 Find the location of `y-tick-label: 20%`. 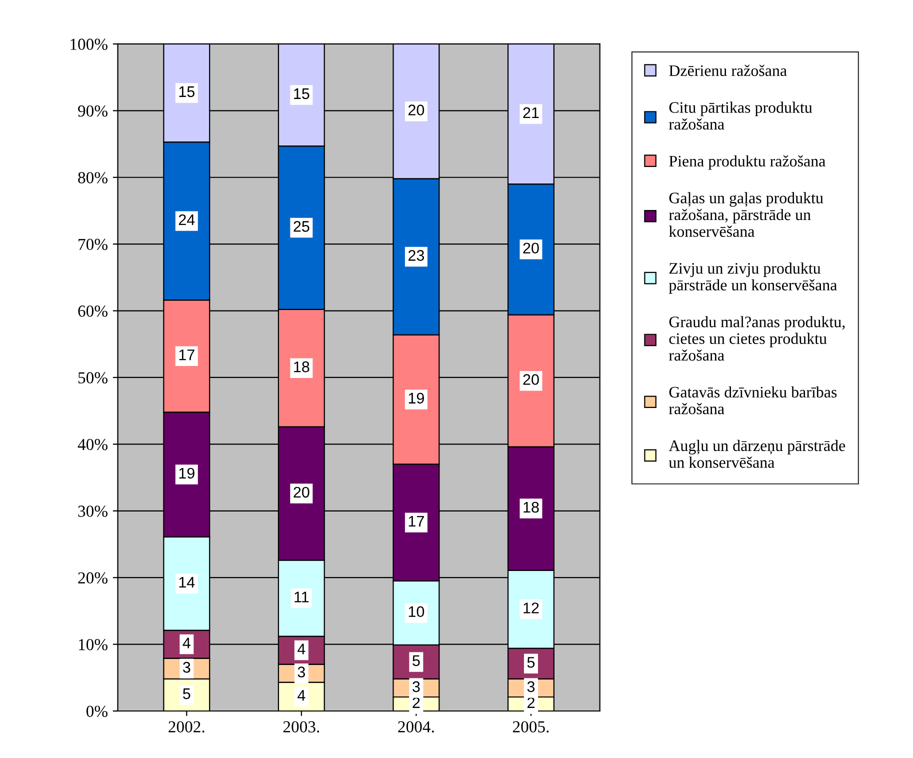

y-tick-label: 20% is located at coordinates (93, 578).